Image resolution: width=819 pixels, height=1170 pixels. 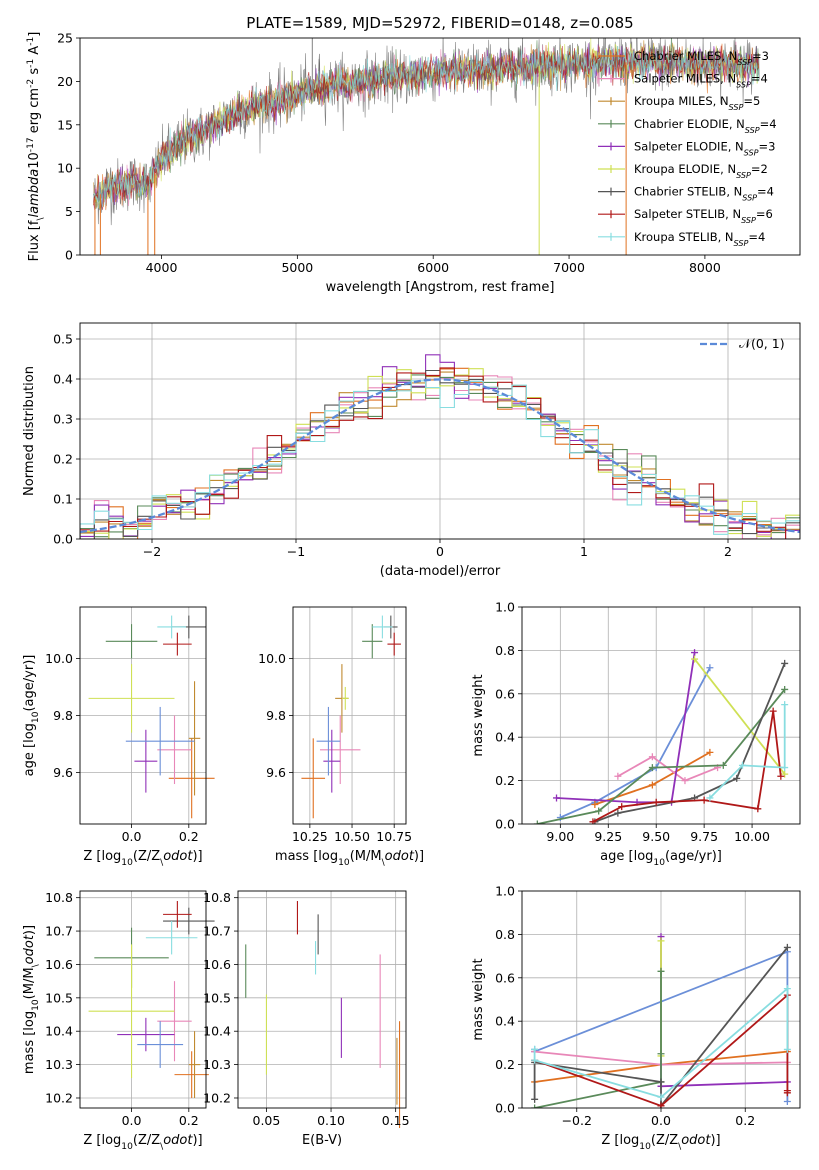 What do you see at coordinates (697, 103) in the screenshot?
I see `legend-label: Kroupa MILES, NSSP=5` at bounding box center [697, 103].